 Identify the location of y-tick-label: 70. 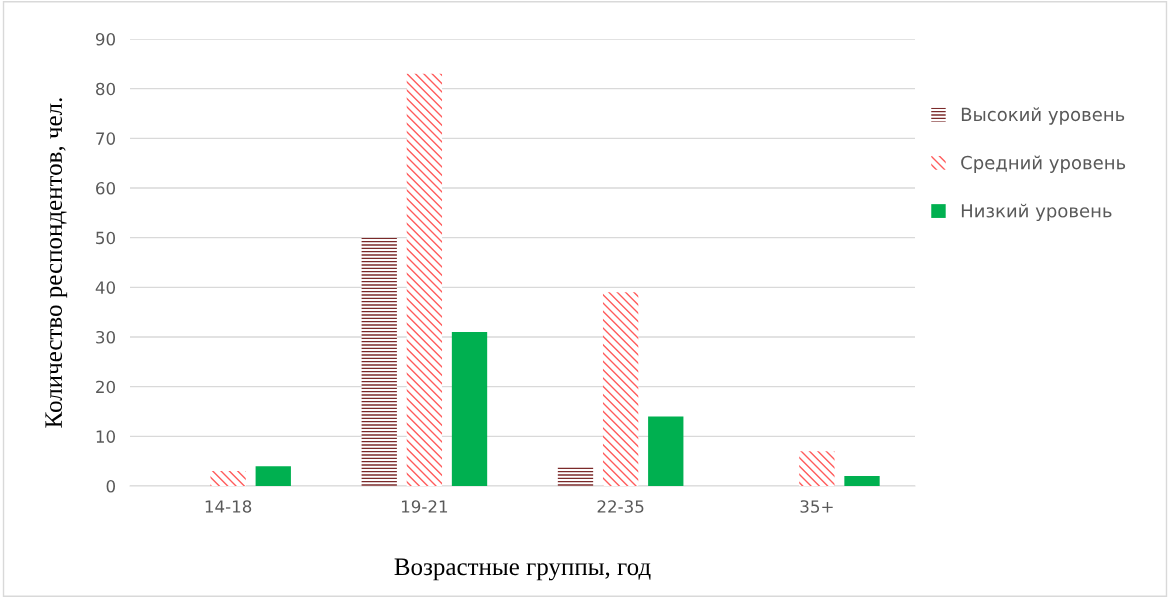
(105, 138).